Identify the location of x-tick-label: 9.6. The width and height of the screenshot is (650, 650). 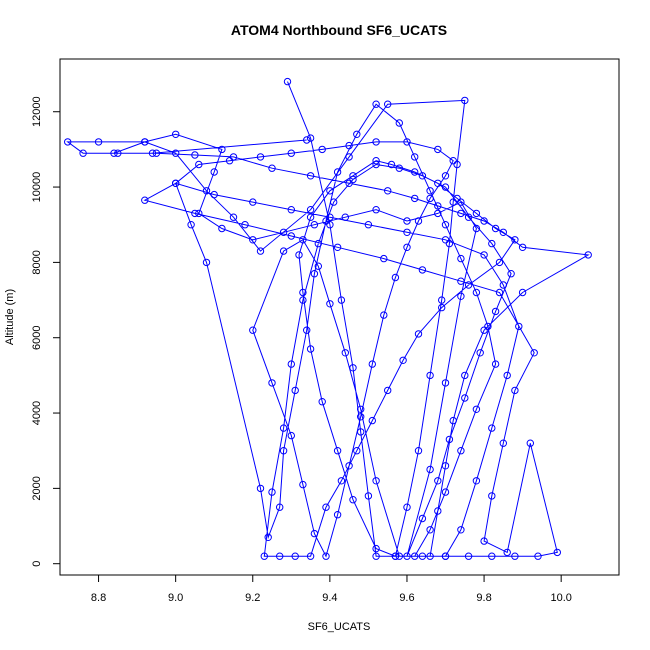
(406, 598).